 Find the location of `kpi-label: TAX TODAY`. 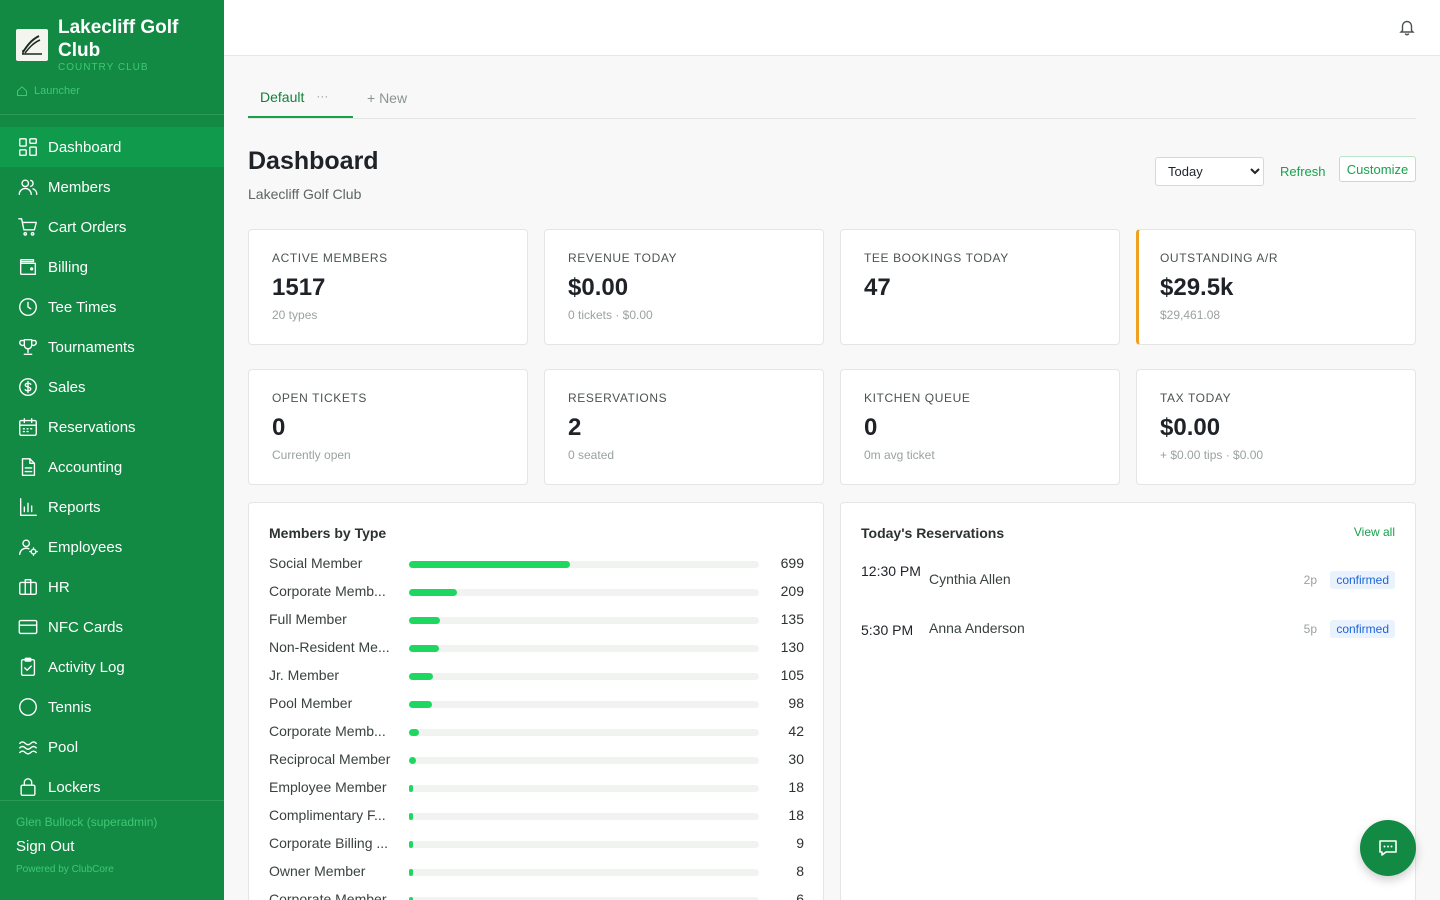

kpi-label: TAX TODAY is located at coordinates (1196, 398).